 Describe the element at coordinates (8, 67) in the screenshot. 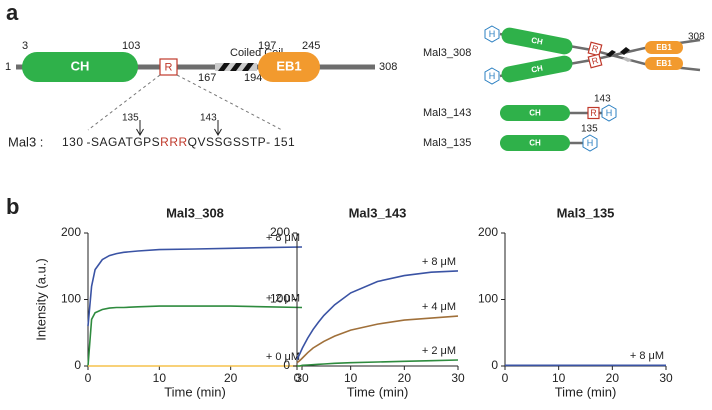

I see `residue-number: 1` at that location.